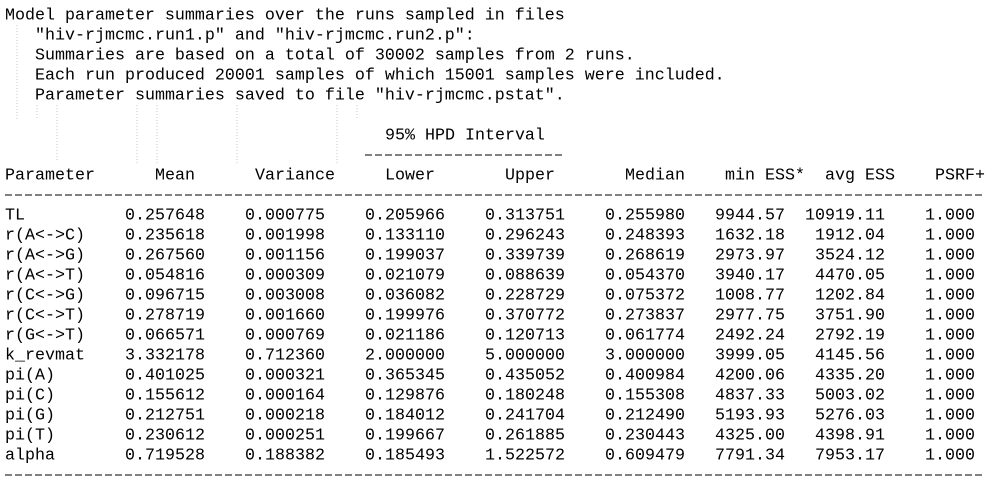  I want to click on cell-value: 4335.20, so click(850, 375).